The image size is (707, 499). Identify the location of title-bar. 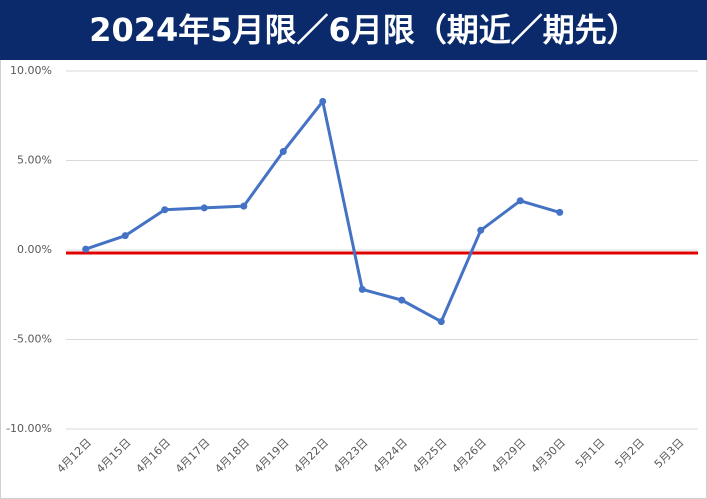
(353, 30).